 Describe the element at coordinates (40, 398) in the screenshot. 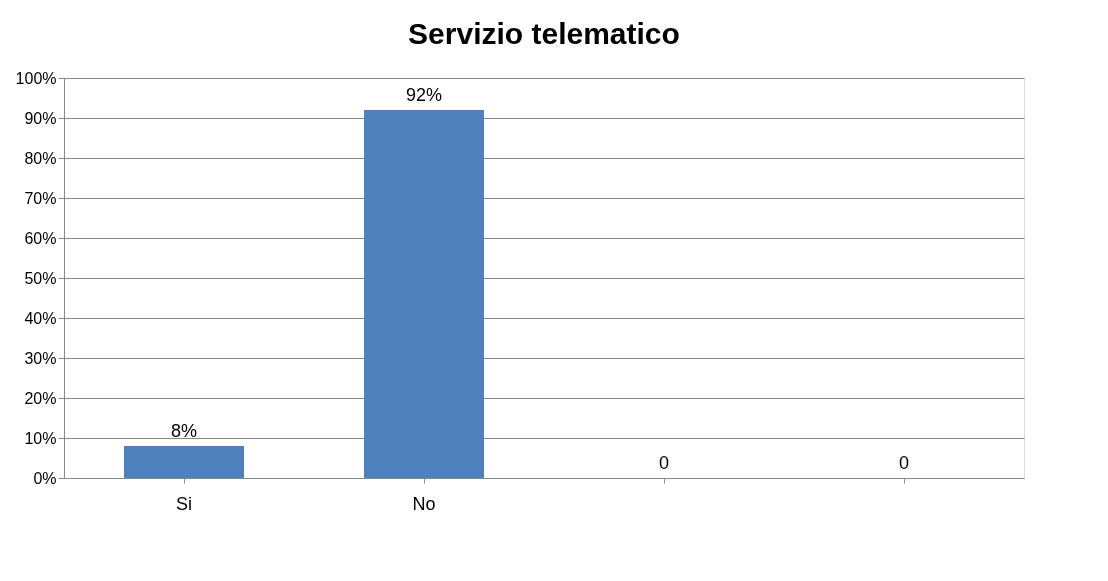

I see `y-tick-label: 20%` at that location.